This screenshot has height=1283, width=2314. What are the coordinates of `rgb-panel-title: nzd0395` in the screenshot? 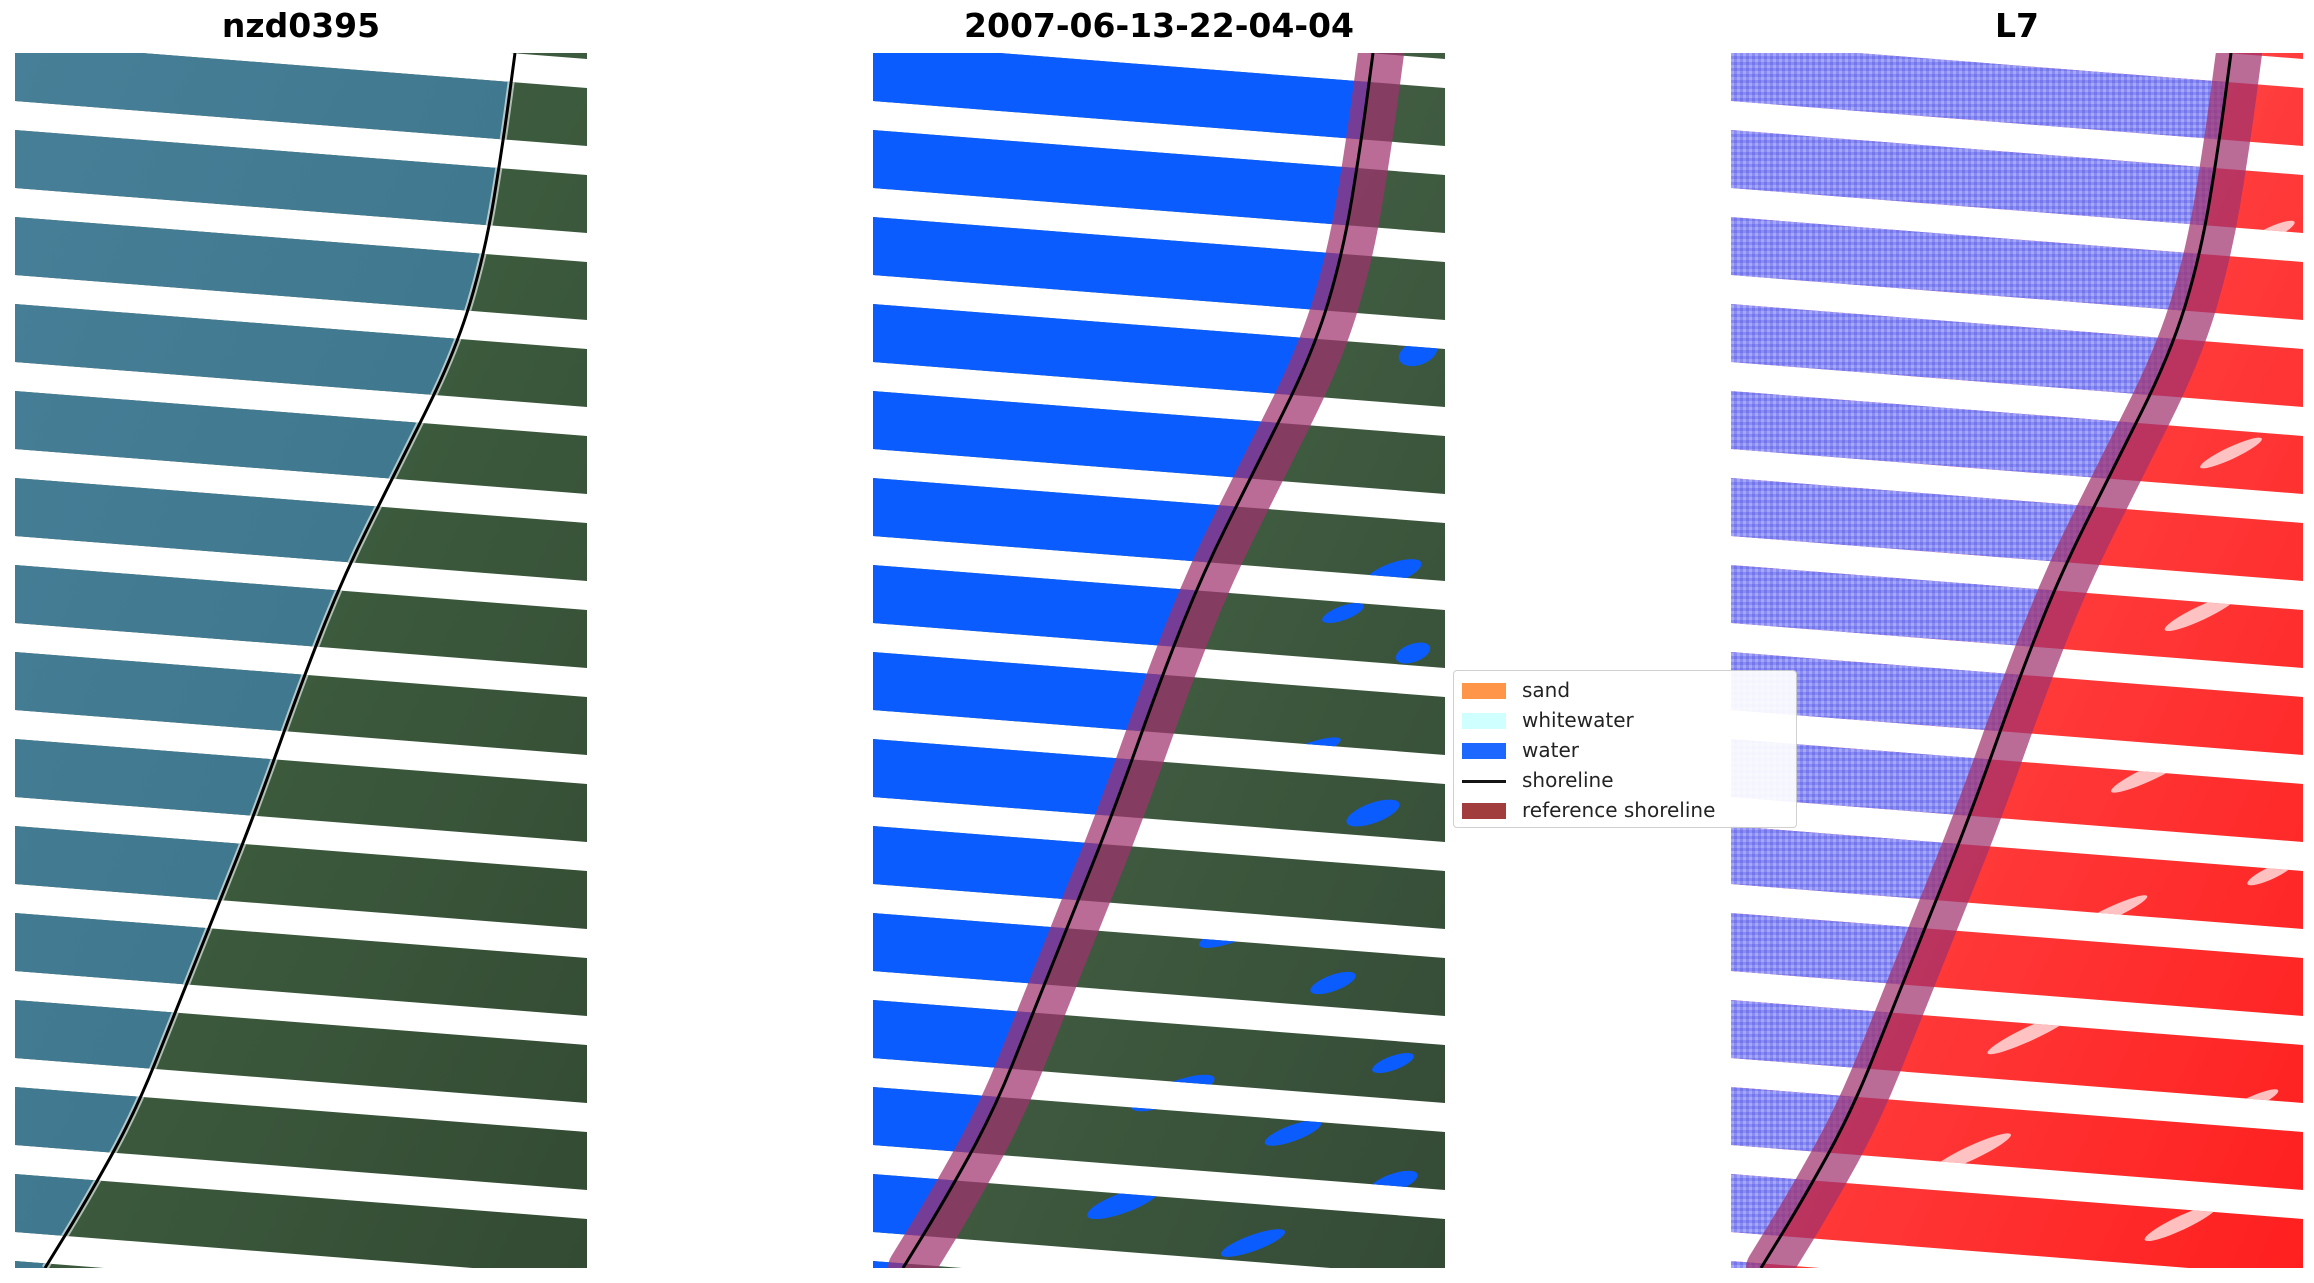 It's located at (301, 25).